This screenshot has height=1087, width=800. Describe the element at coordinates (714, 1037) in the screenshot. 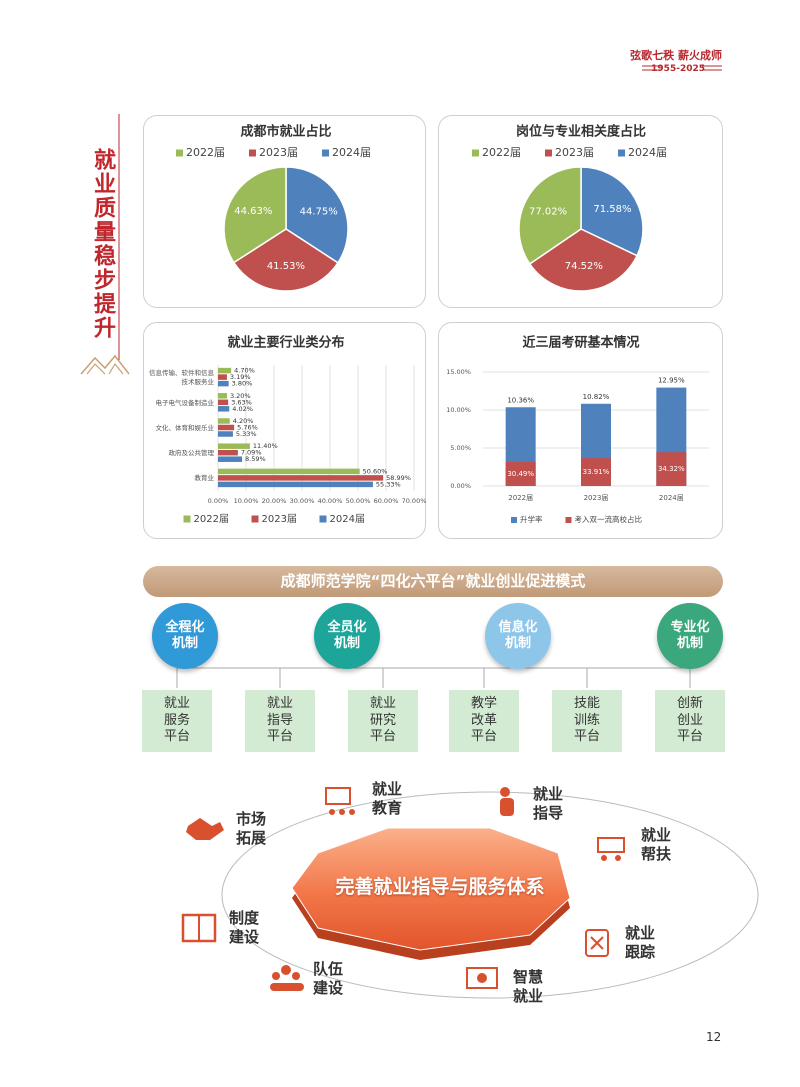

I see `page-number: 12` at that location.